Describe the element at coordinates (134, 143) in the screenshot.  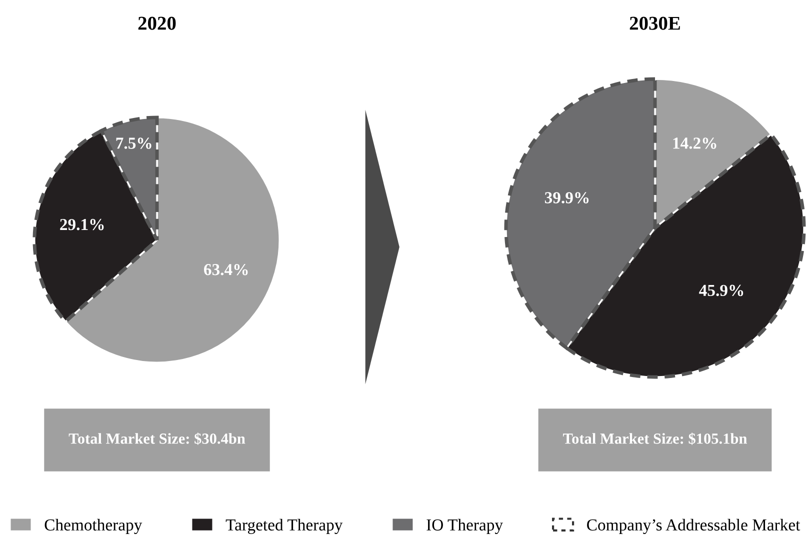
I see `data-label: 7.5%` at that location.